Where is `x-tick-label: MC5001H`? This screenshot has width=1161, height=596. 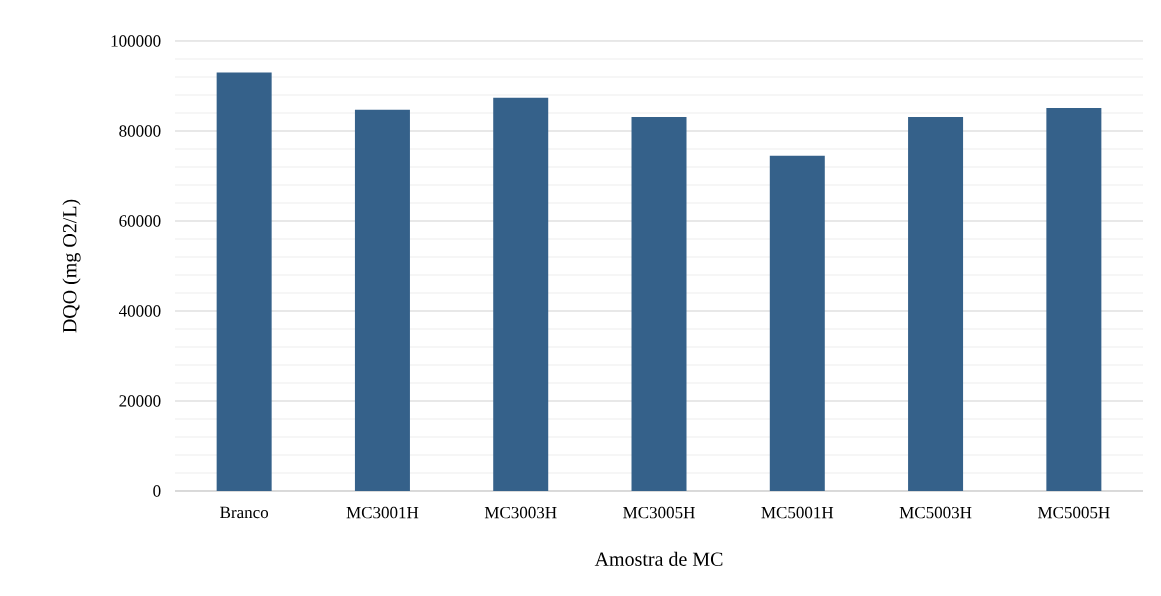 x-tick-label: MC5001H is located at coordinates (797, 512).